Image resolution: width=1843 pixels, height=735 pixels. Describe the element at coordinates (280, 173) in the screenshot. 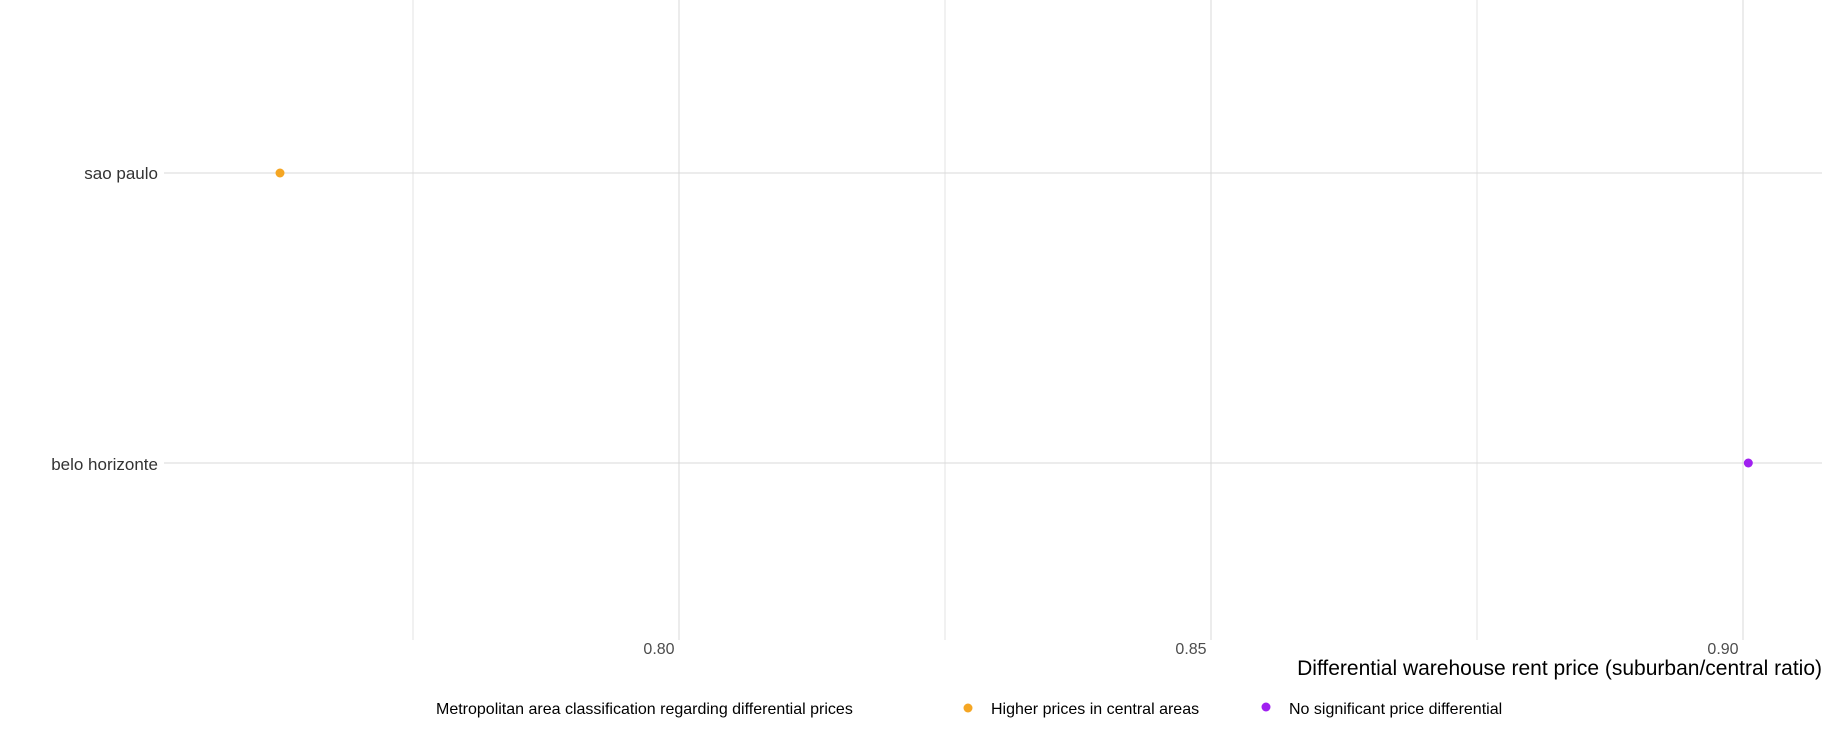

I see `data-point-sao-paulo` at that location.